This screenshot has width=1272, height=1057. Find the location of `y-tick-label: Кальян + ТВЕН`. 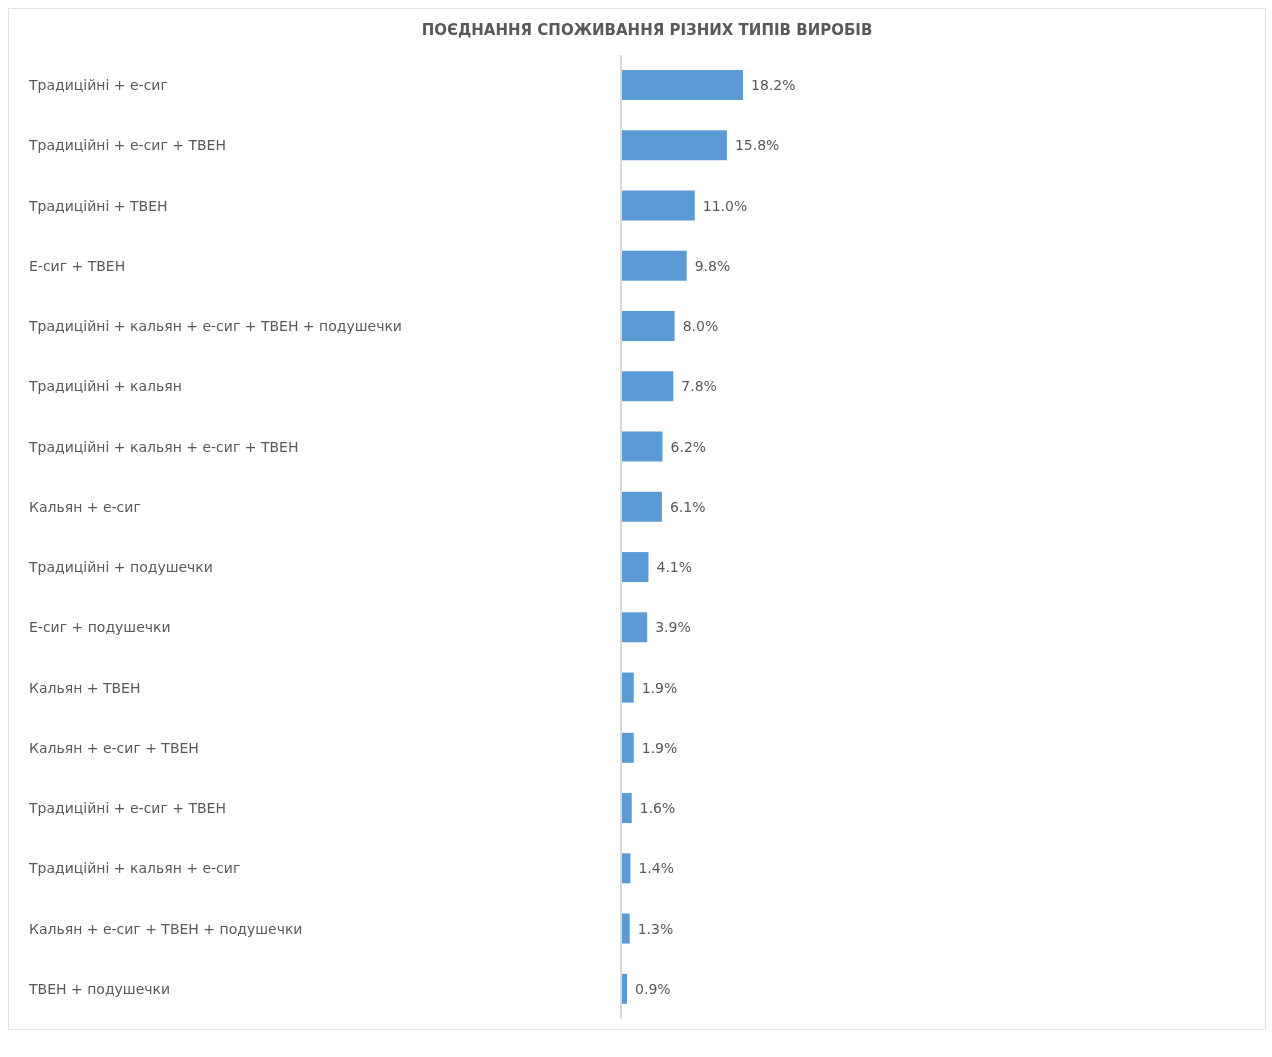

y-tick-label: Кальян + ТВЕН is located at coordinates (85, 687).